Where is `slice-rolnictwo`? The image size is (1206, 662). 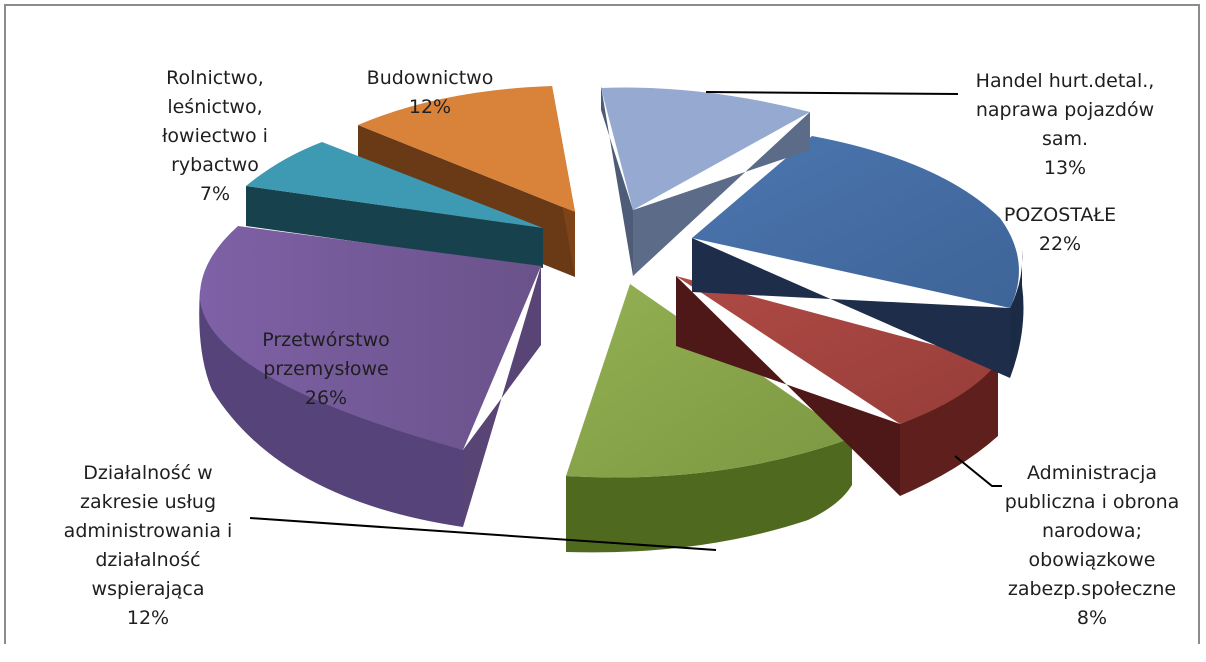
slice-rolnictwo is located at coordinates (394, 205).